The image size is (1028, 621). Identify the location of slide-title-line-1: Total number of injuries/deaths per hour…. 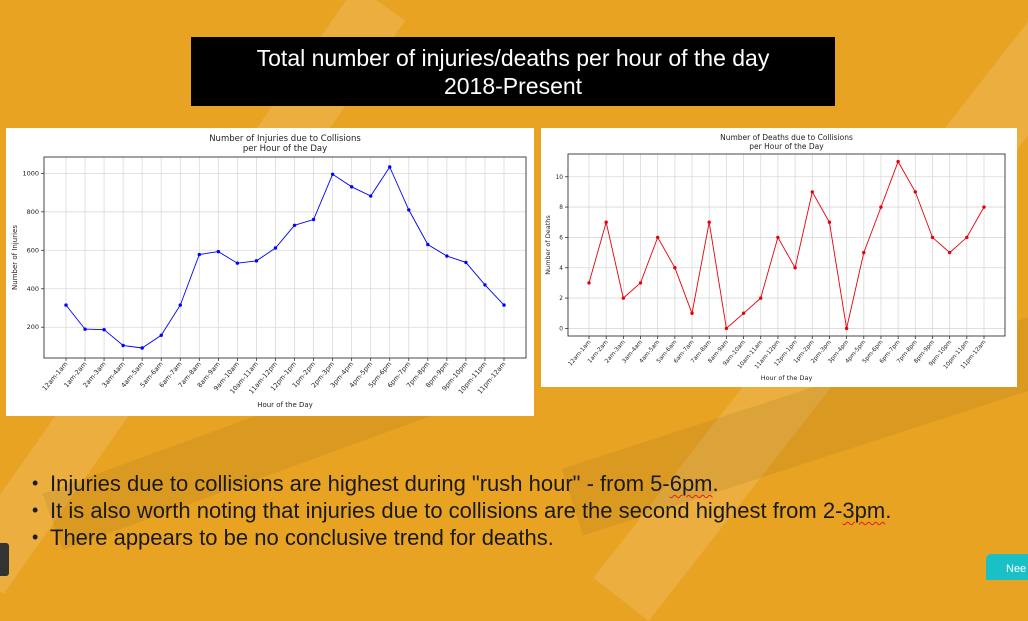
(513, 58).